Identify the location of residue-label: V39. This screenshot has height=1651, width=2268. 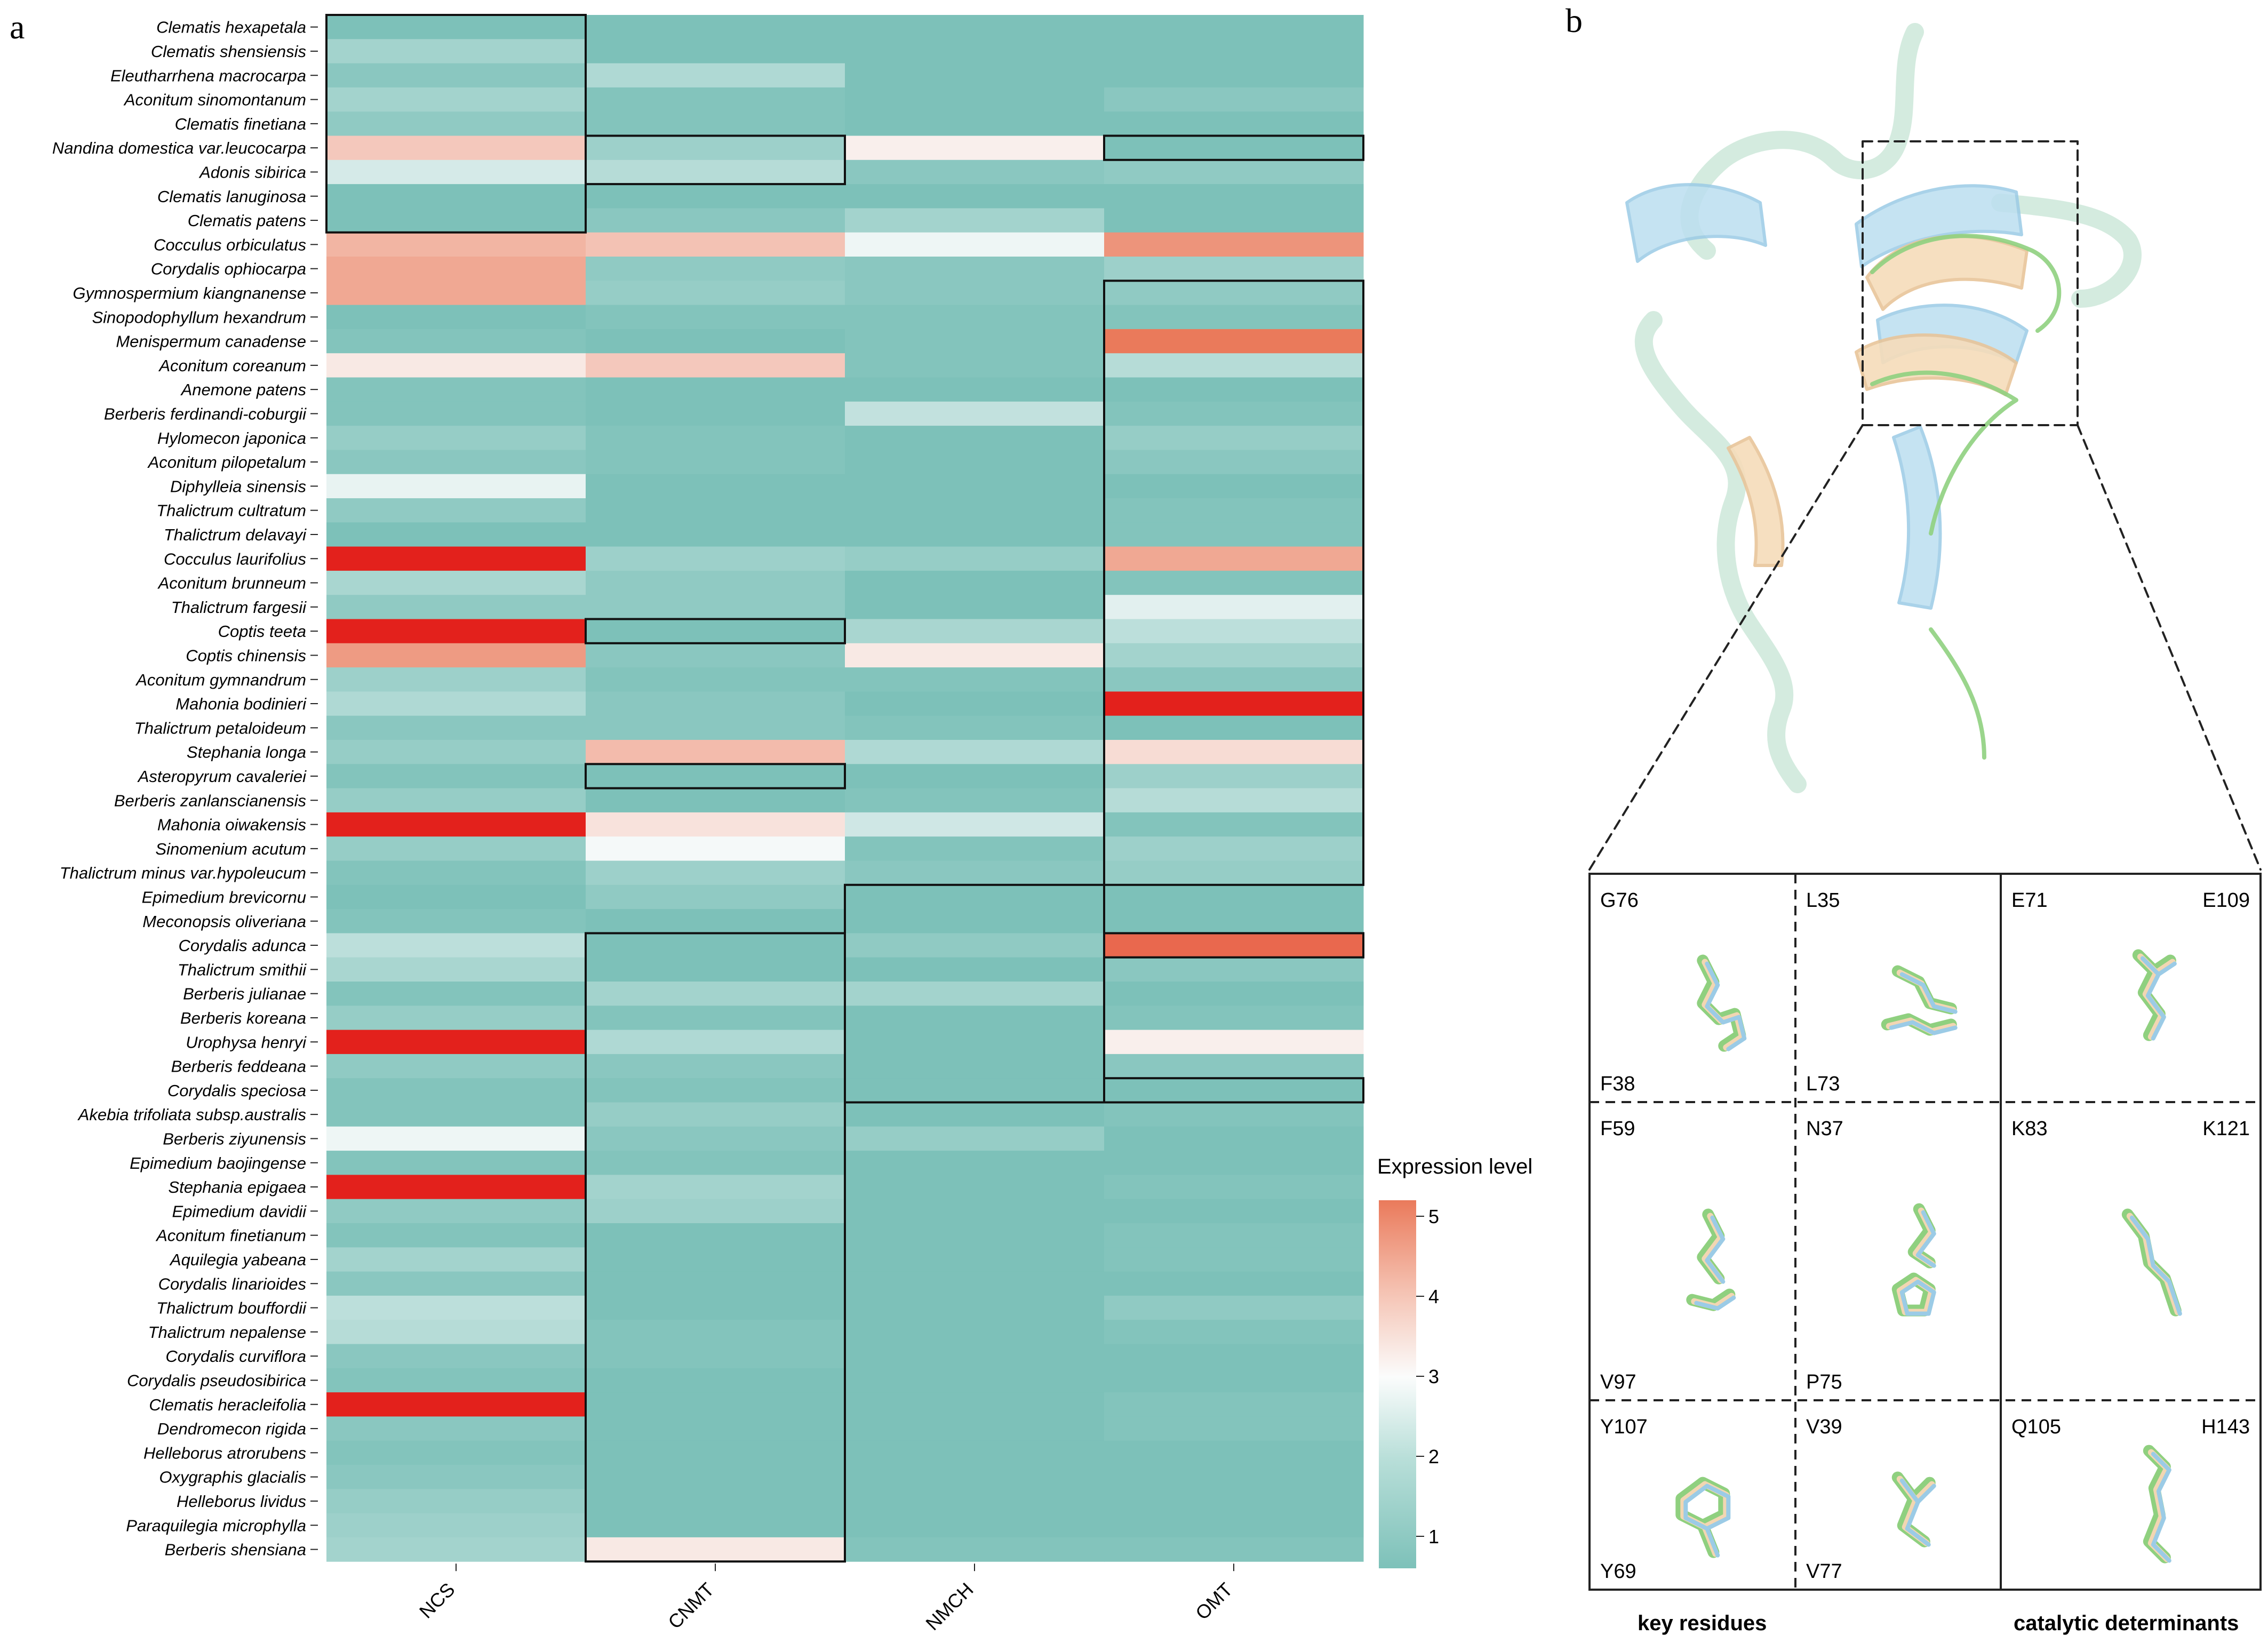
(1824, 1427).